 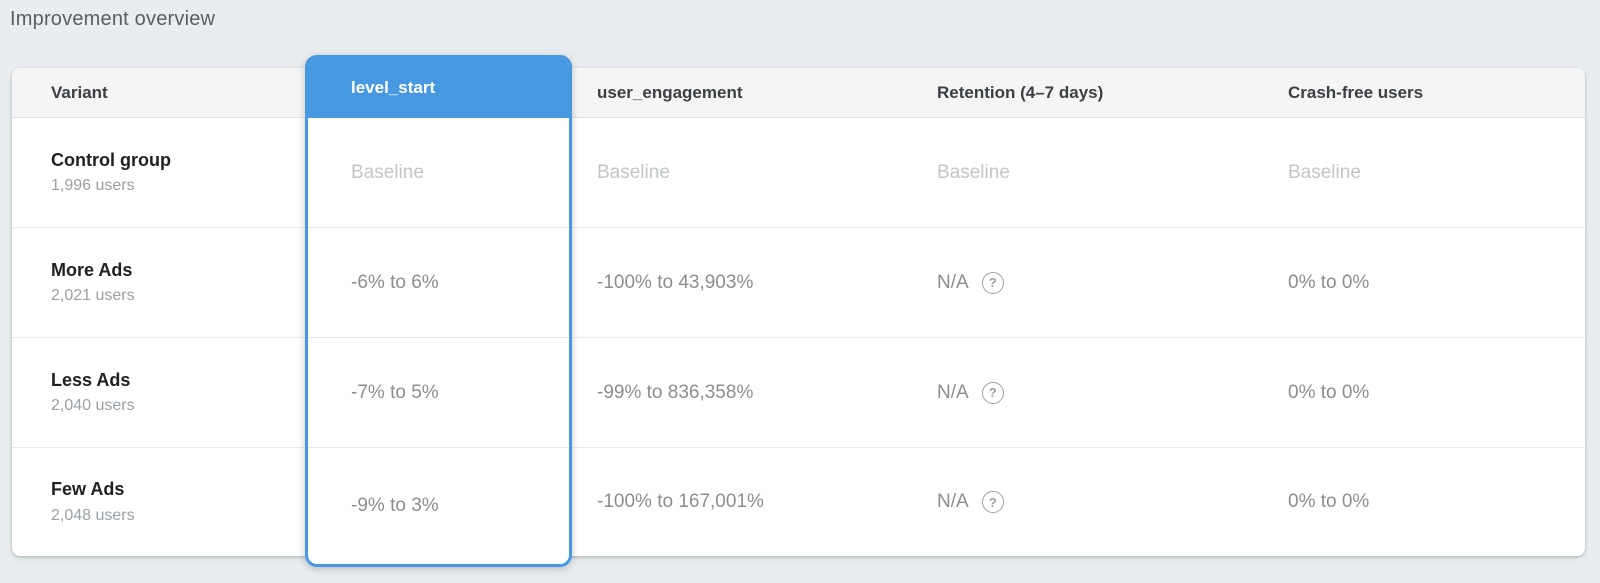 What do you see at coordinates (93, 515) in the screenshot?
I see `variant-user-count: 2,048 users` at bounding box center [93, 515].